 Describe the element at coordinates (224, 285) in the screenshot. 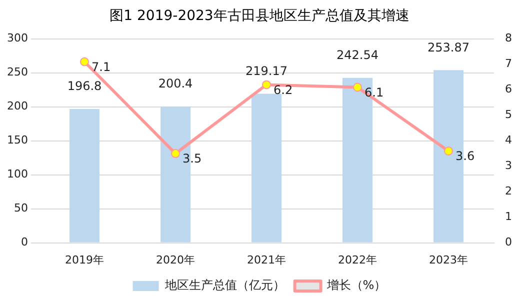

I see `legend-label: 地区生产总值（亿元）` at that location.